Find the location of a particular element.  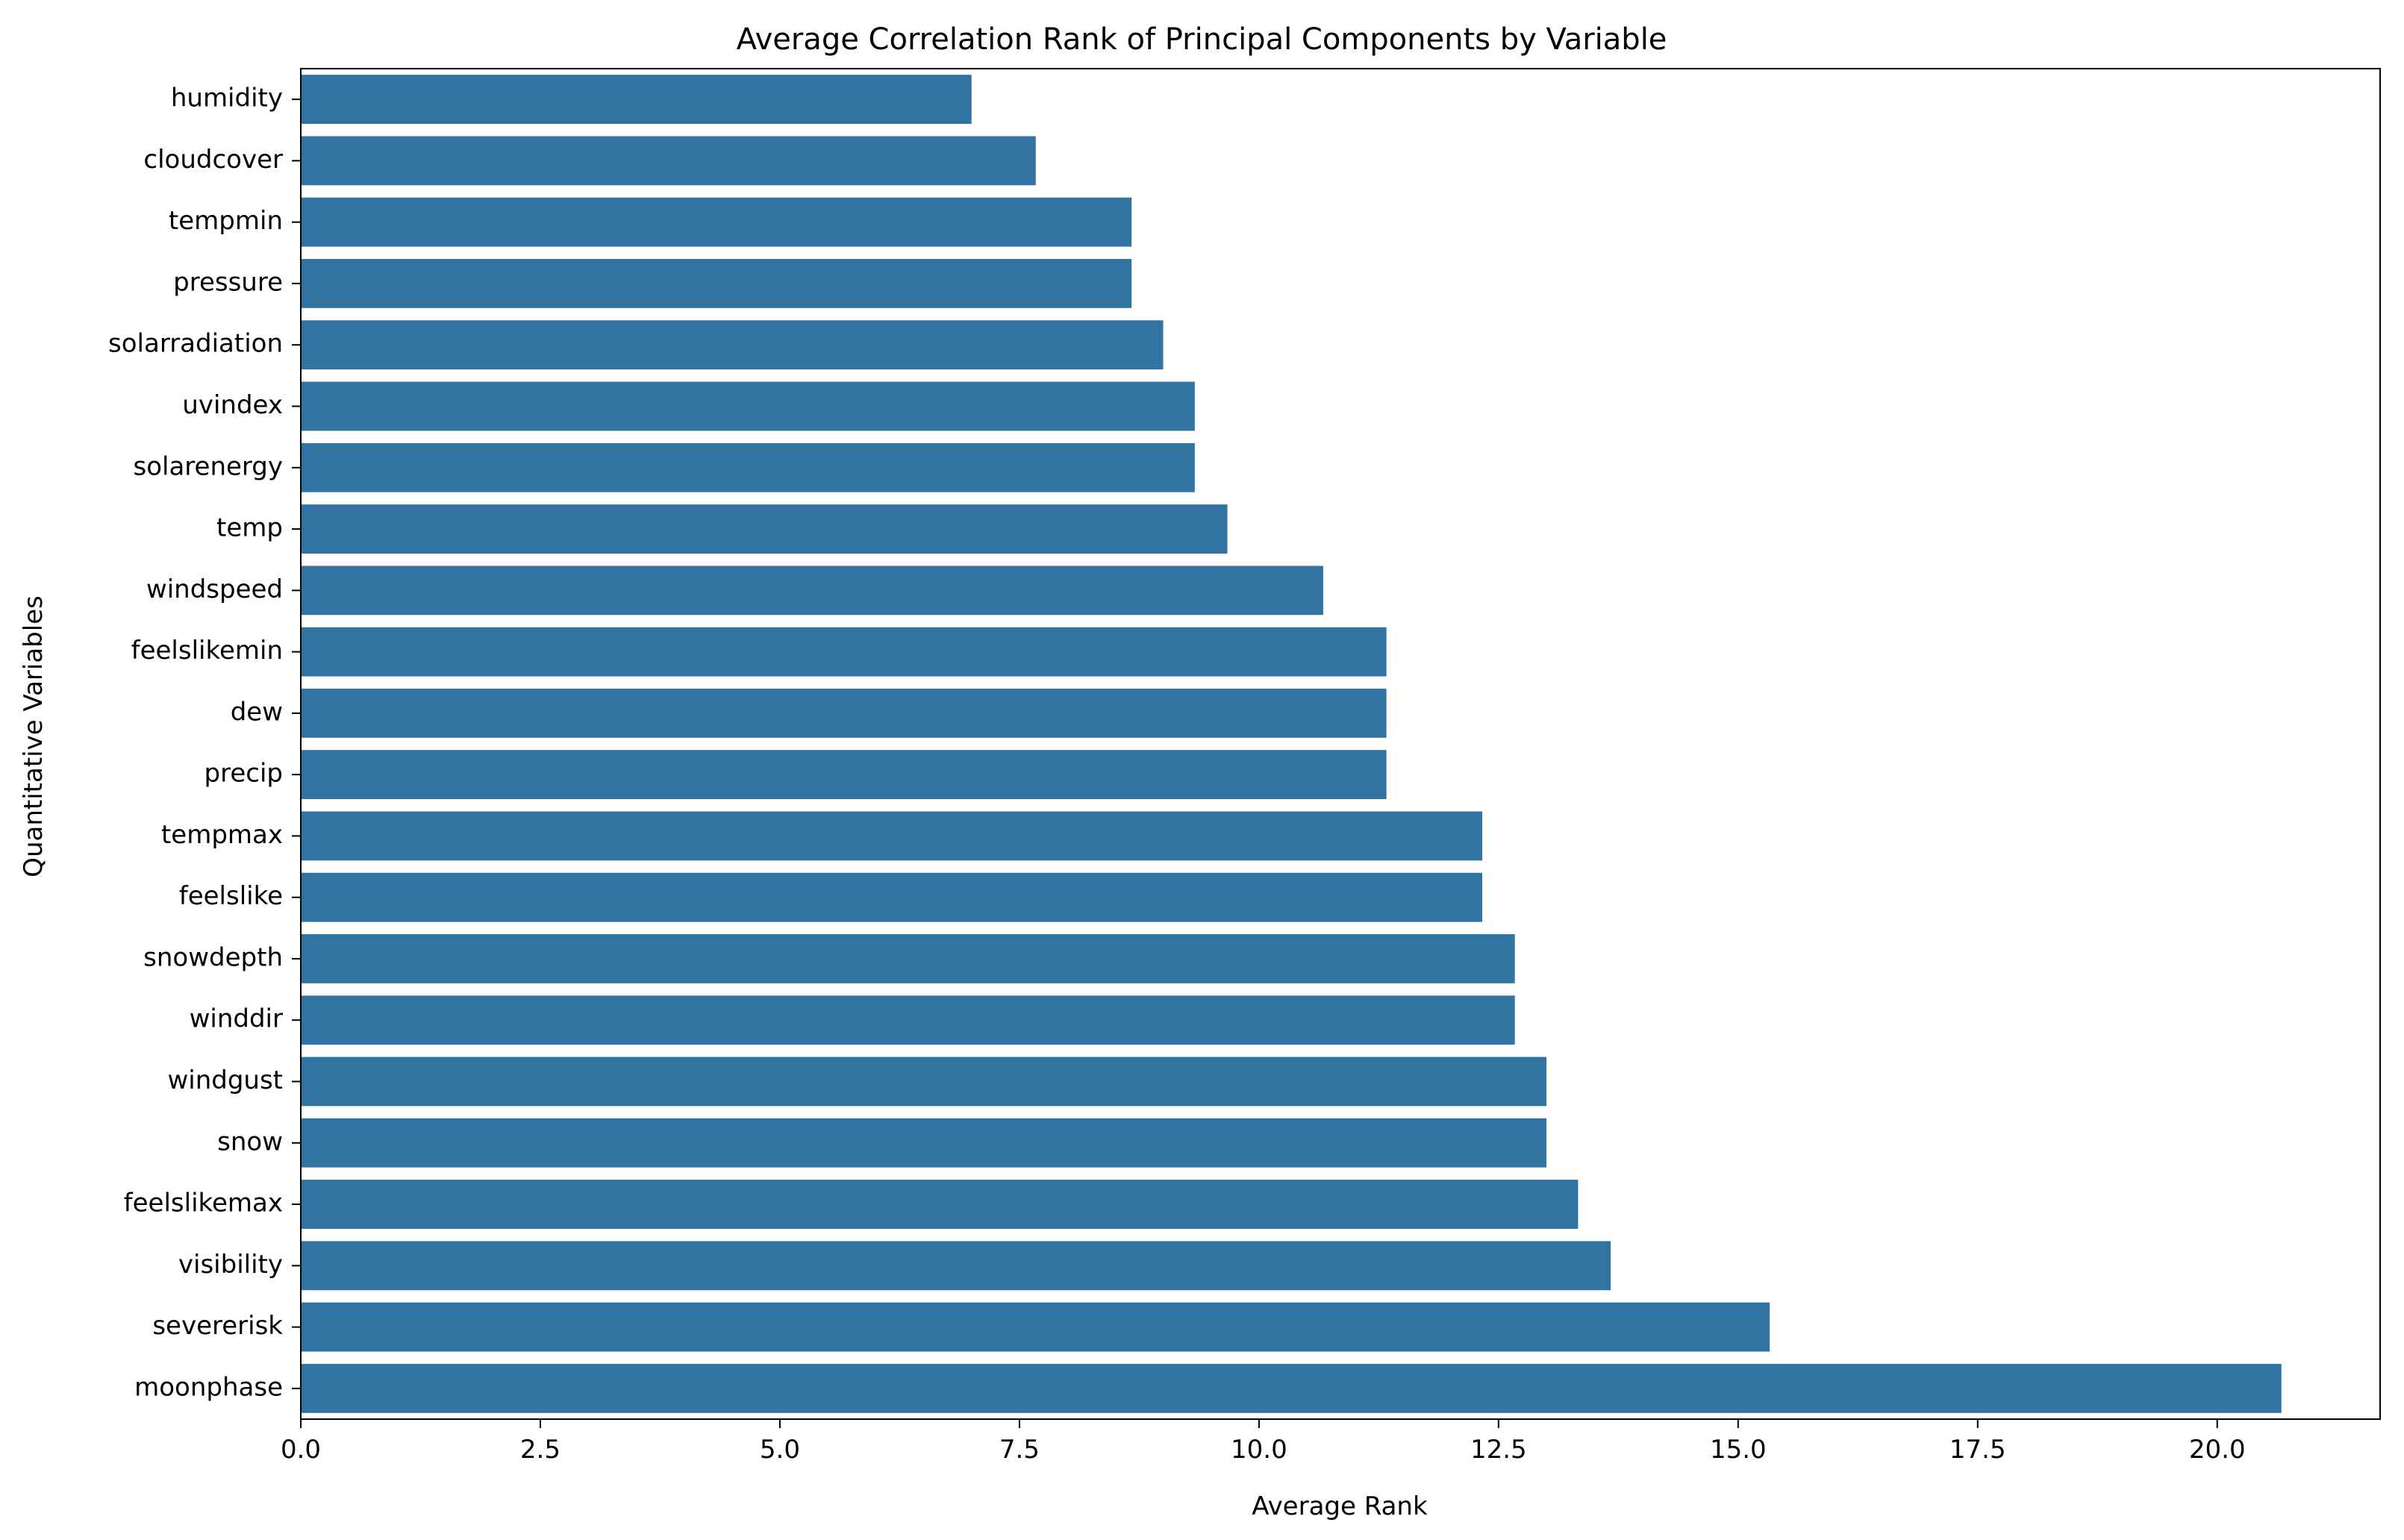

y-tick-label: windgust is located at coordinates (225, 1080).